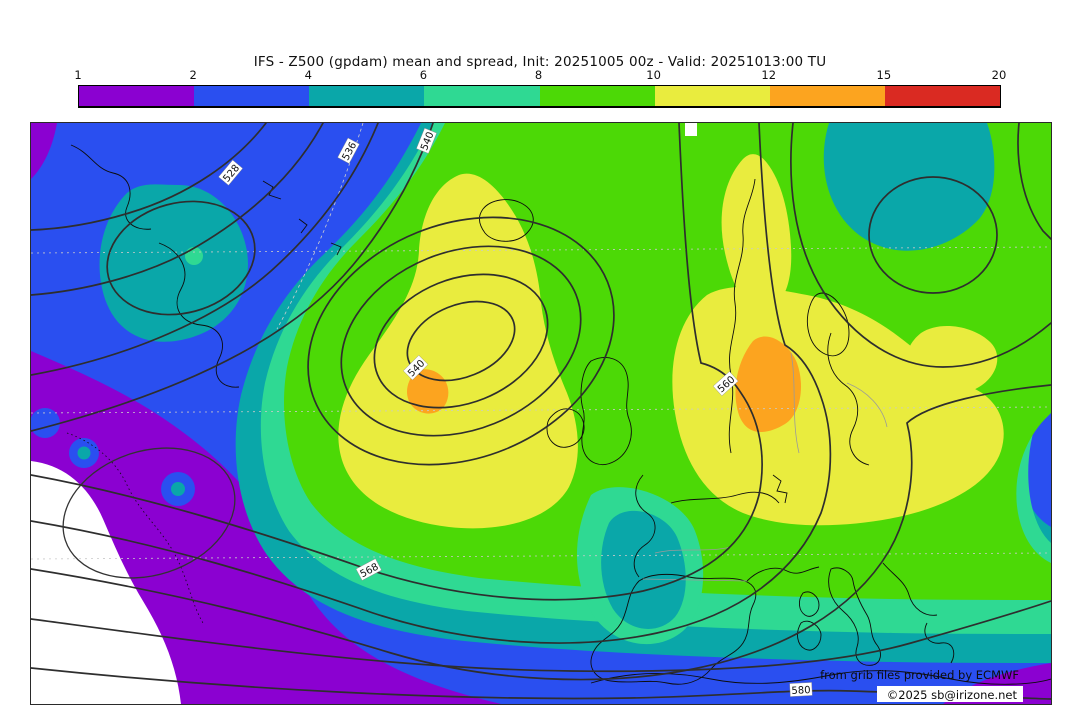 The height and width of the screenshot is (718, 1080). I want to click on coastline-labrador, so click(199, 315).